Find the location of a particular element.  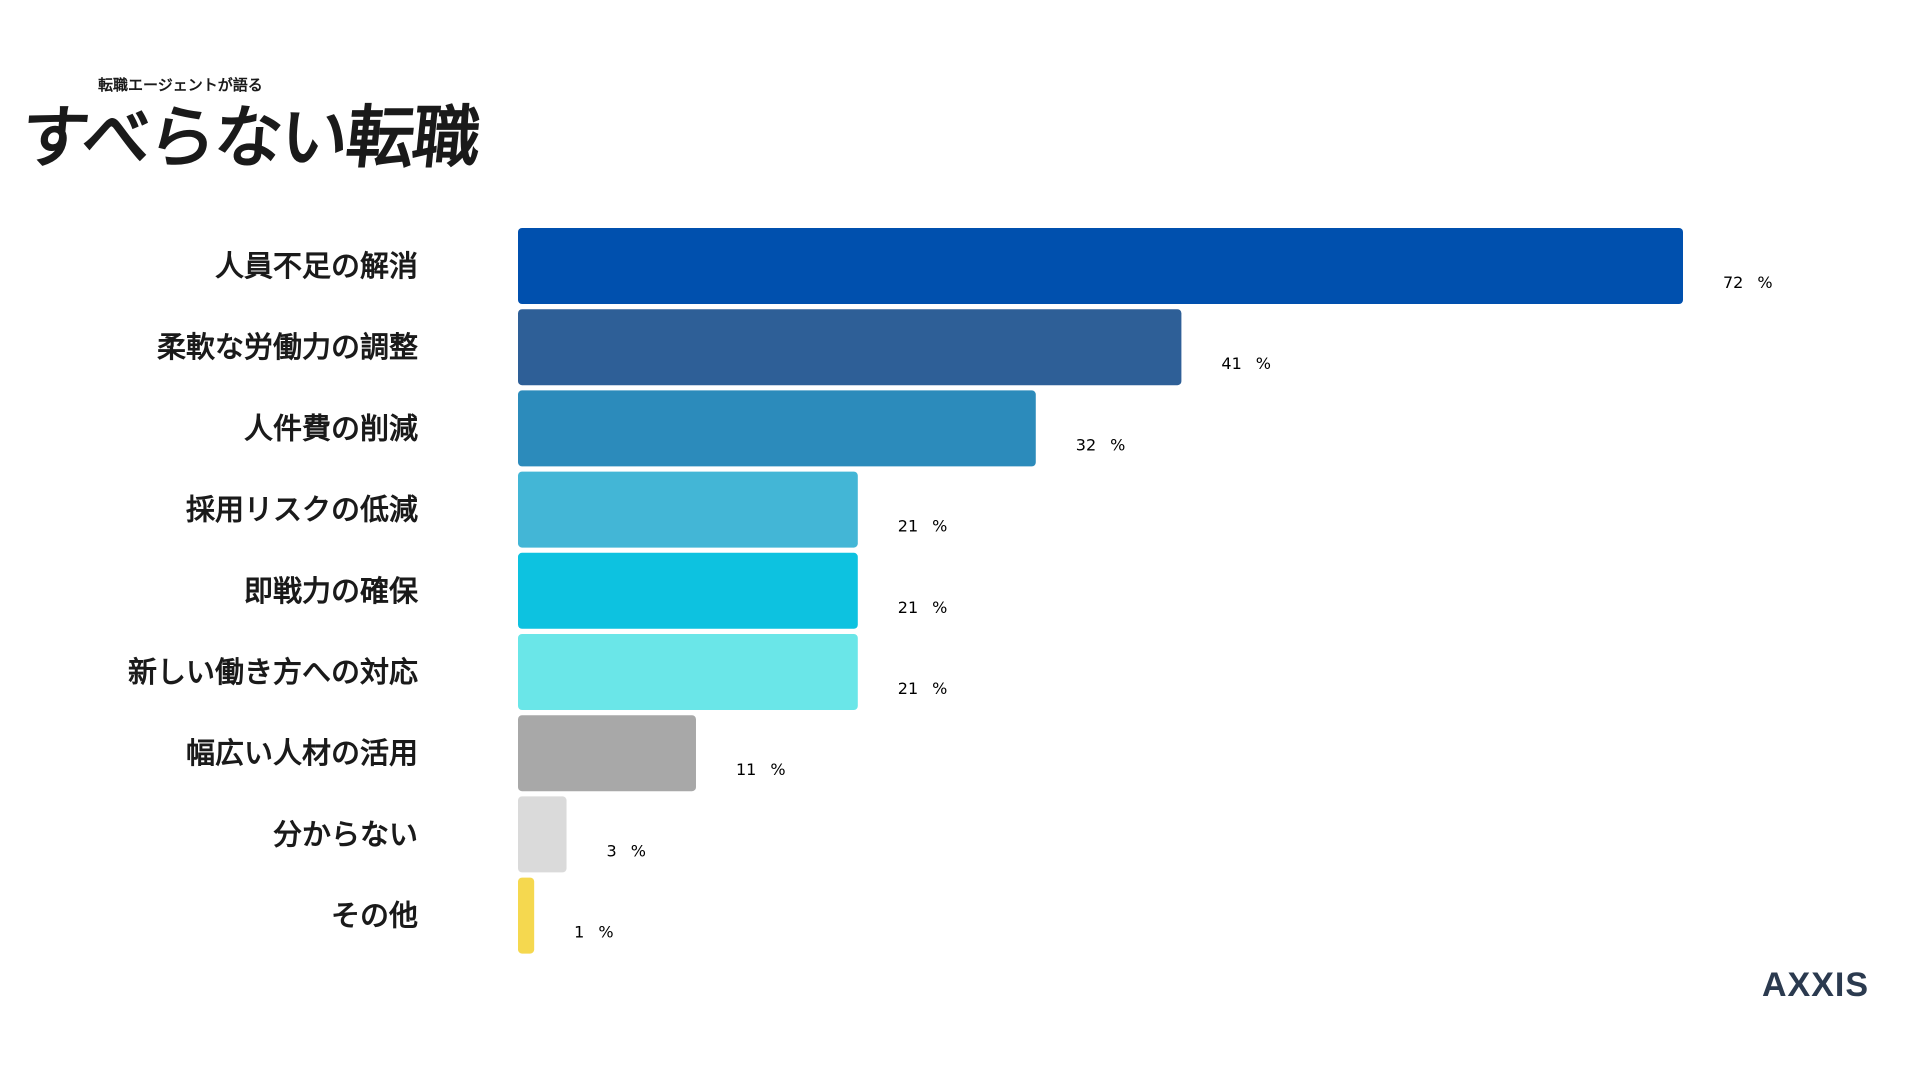

category-label-9: その他 is located at coordinates (374, 916).